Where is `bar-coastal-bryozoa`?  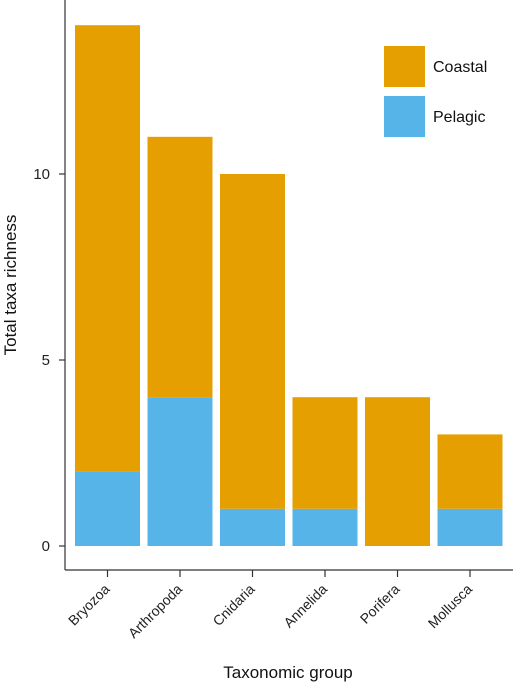 bar-coastal-bryozoa is located at coordinates (107, 248).